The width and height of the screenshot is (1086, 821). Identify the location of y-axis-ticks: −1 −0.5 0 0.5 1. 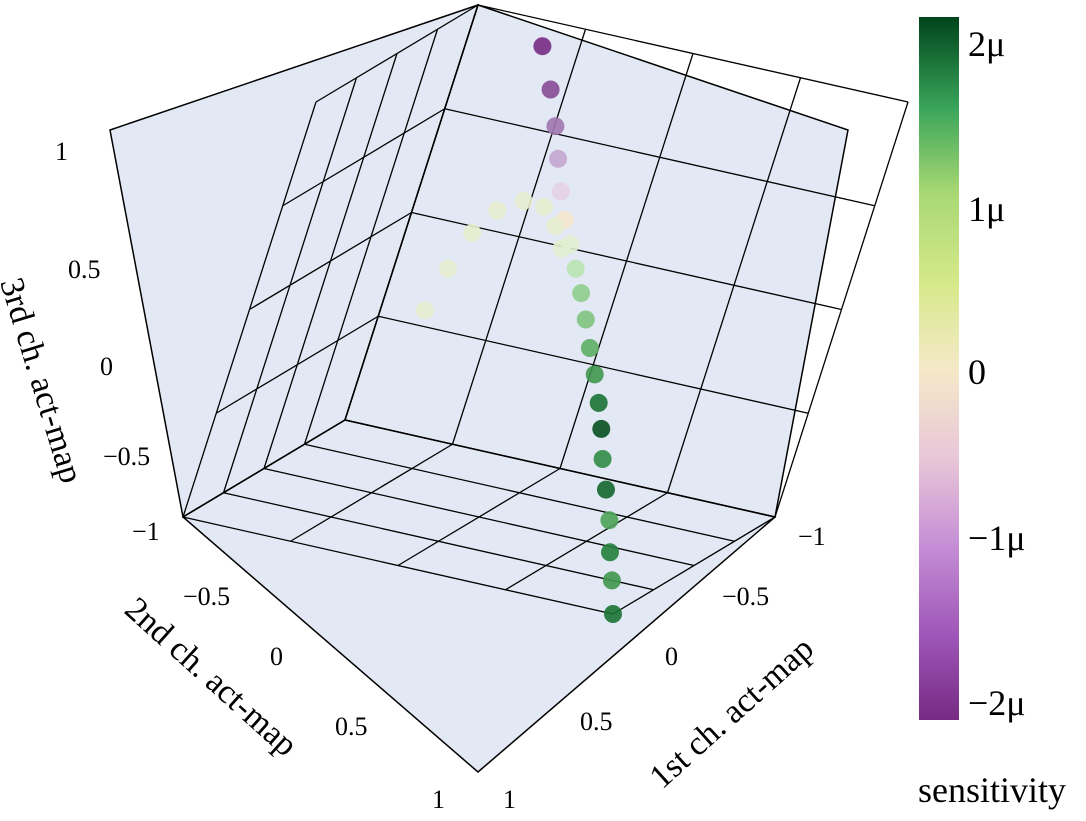
(288, 665).